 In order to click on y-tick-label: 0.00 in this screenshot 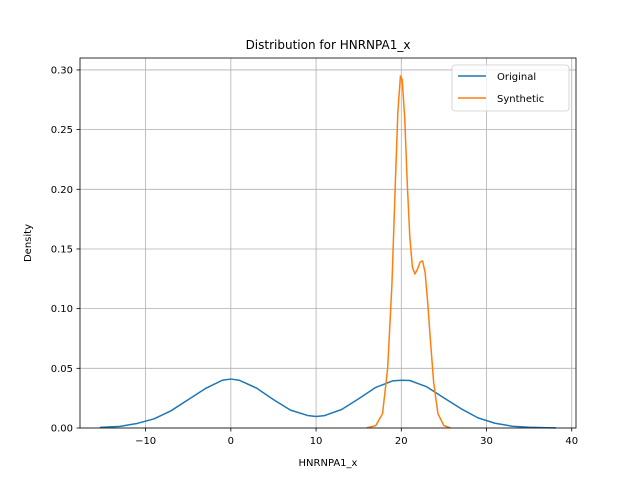, I will do `click(62, 429)`.